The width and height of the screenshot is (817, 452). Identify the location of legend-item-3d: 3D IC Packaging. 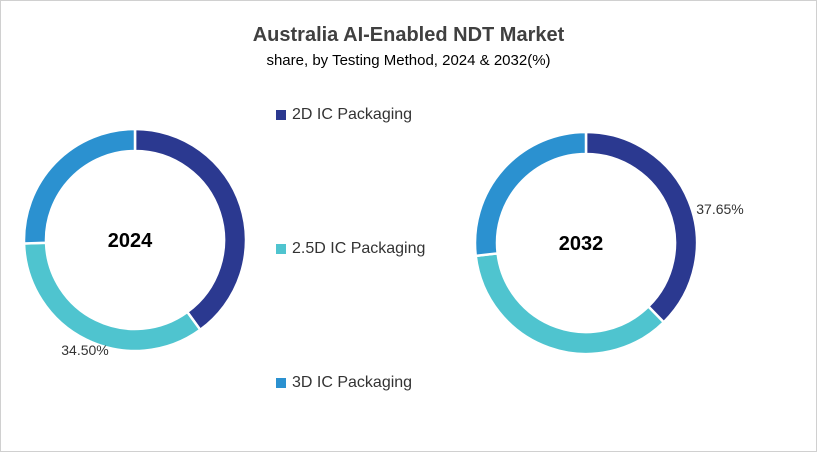
(344, 383).